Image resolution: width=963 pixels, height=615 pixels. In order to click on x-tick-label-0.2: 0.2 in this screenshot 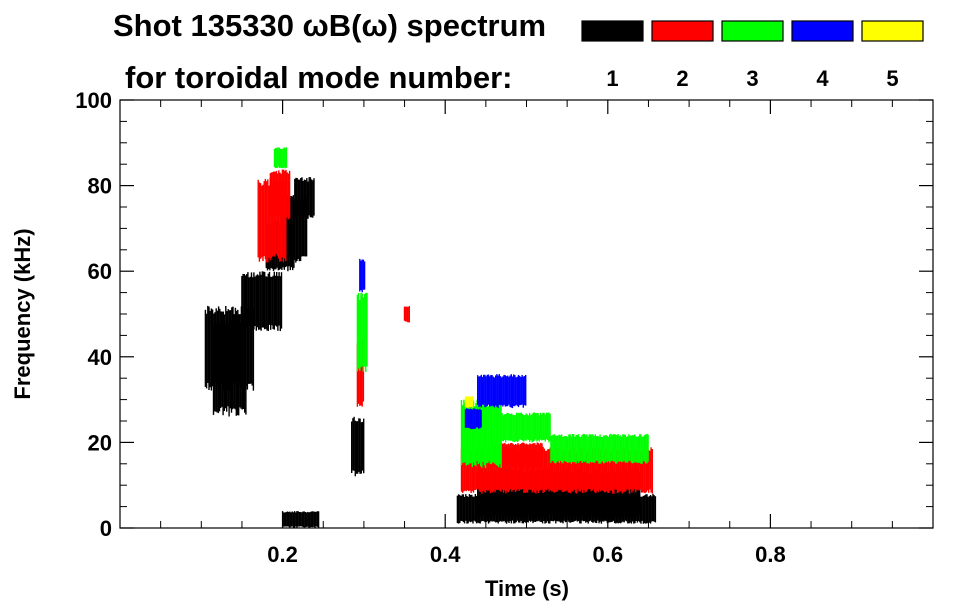, I will do `click(282, 554)`.